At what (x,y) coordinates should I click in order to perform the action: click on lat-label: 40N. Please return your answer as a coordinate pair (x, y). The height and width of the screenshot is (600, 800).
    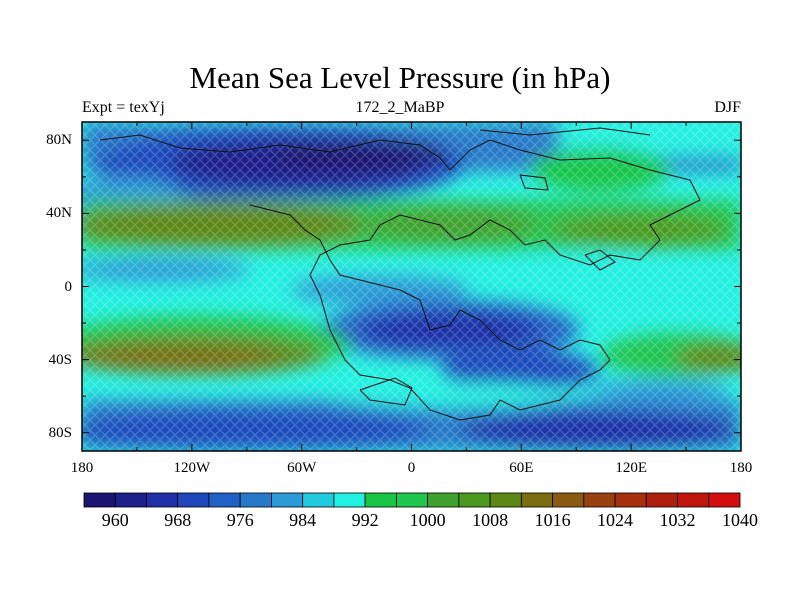
    Looking at the image, I should click on (59, 213).